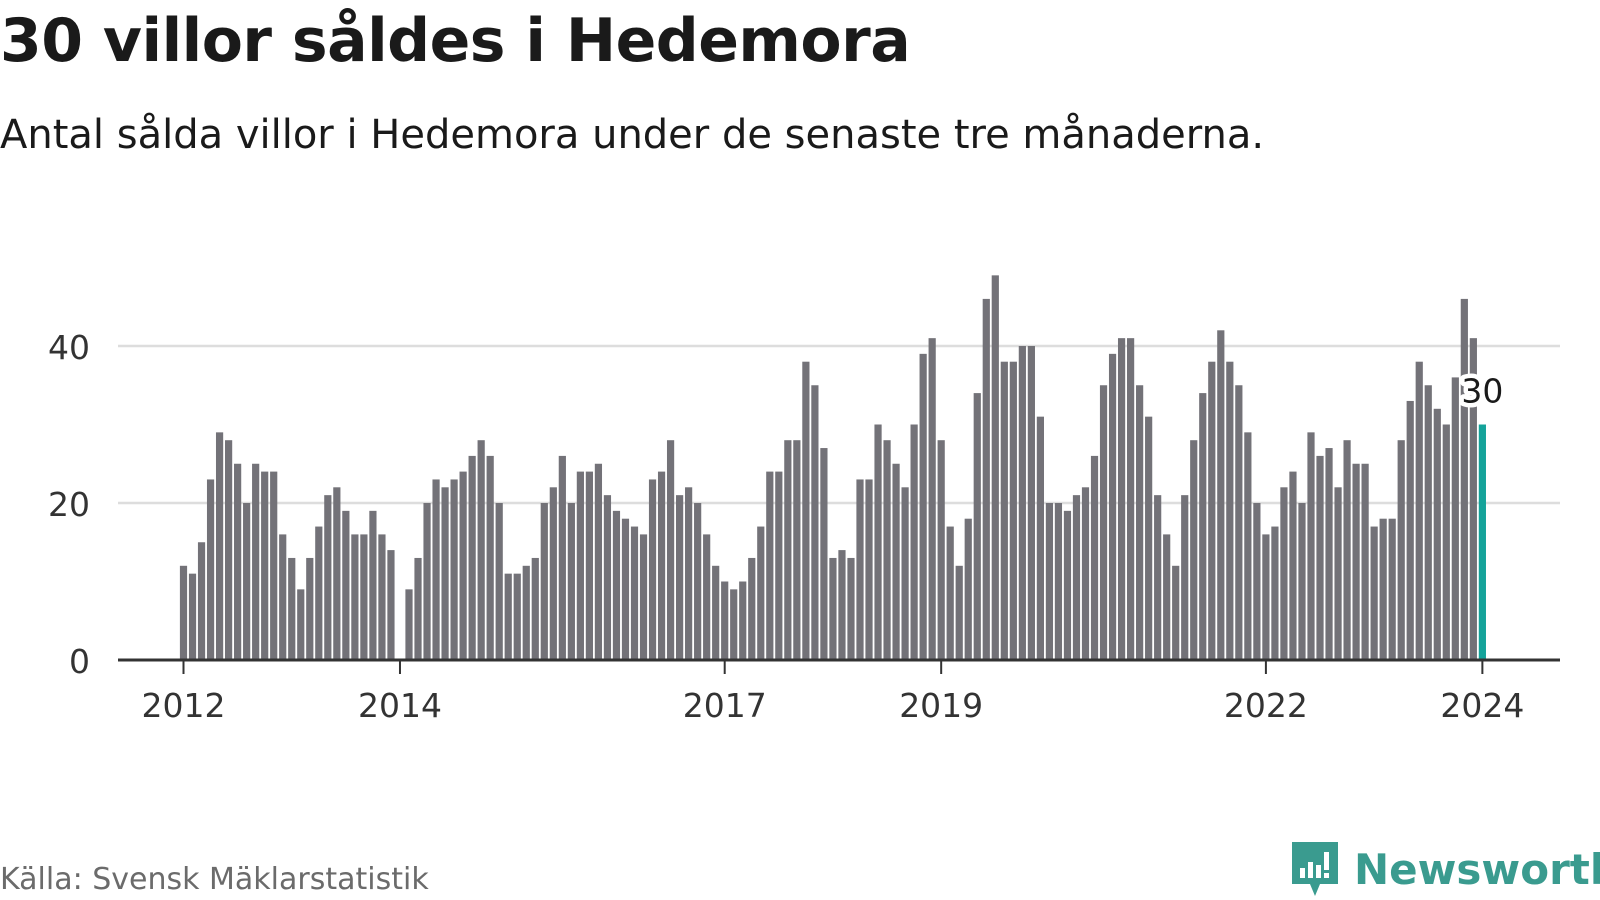 This screenshot has width=1600, height=900. I want to click on y-tick-label: 0, so click(79, 661).